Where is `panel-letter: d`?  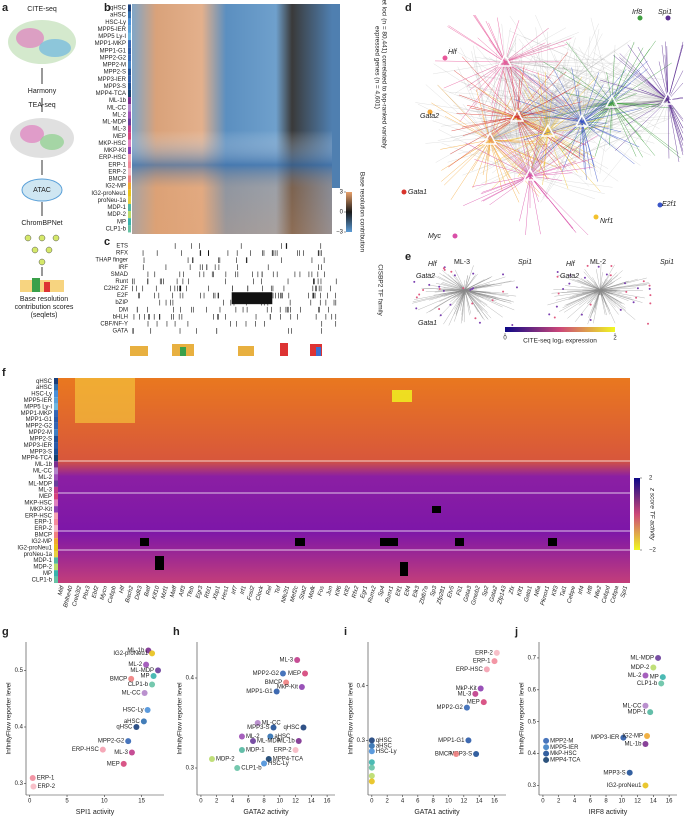 panel-letter: d is located at coordinates (408, 8).